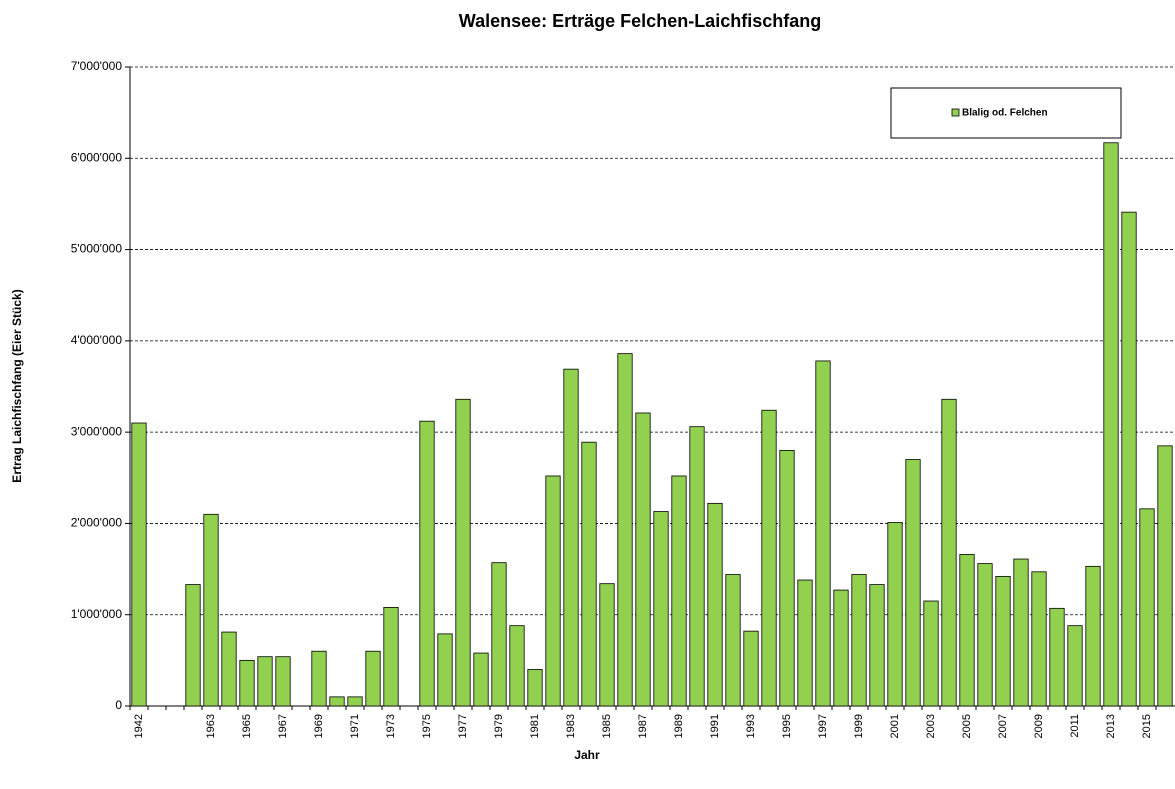  Describe the element at coordinates (587, 755) in the screenshot. I see `x-axis-title: Jahr` at that location.